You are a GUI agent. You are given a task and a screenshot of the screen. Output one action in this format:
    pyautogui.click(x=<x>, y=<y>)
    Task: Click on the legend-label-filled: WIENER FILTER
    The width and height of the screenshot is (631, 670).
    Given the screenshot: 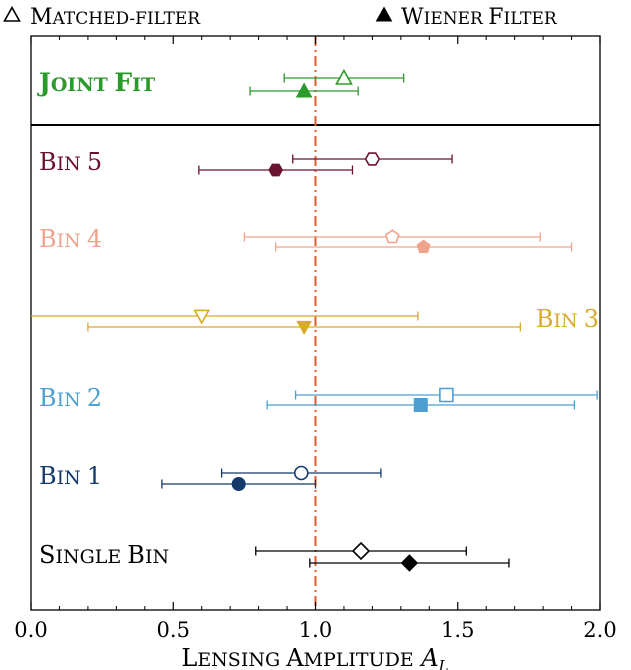 What is the action you would take?
    pyautogui.click(x=479, y=17)
    